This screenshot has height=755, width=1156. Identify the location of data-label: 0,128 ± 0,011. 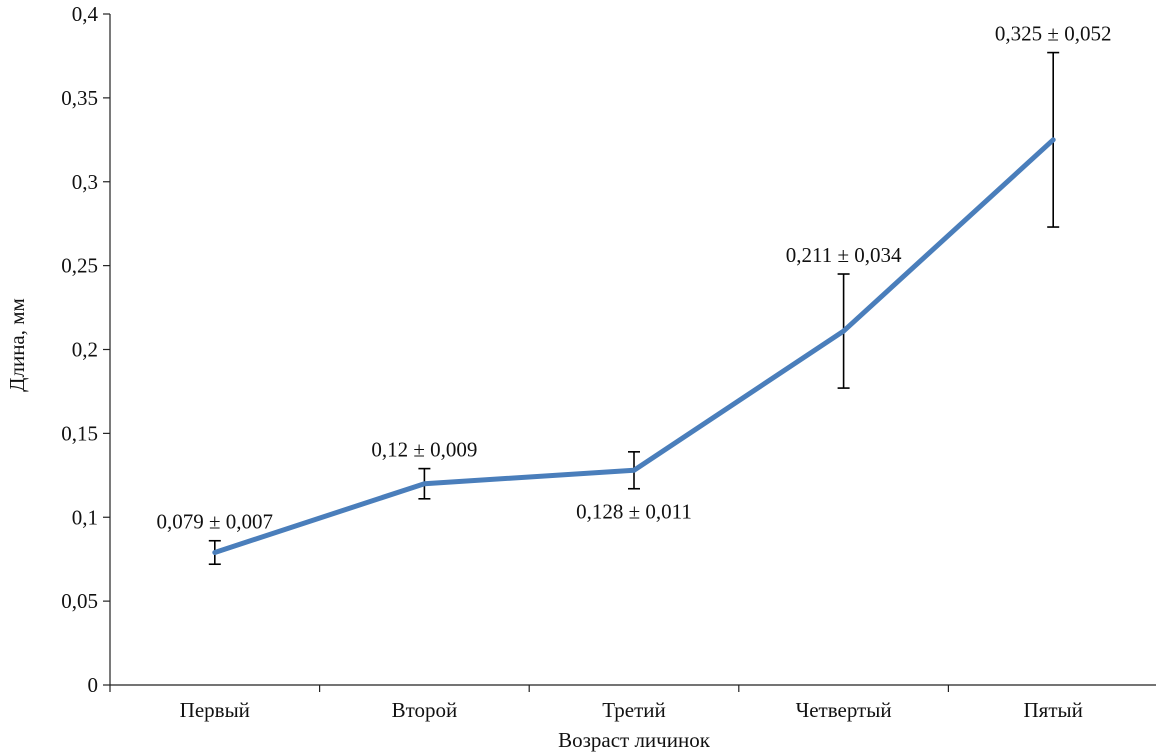
(634, 512).